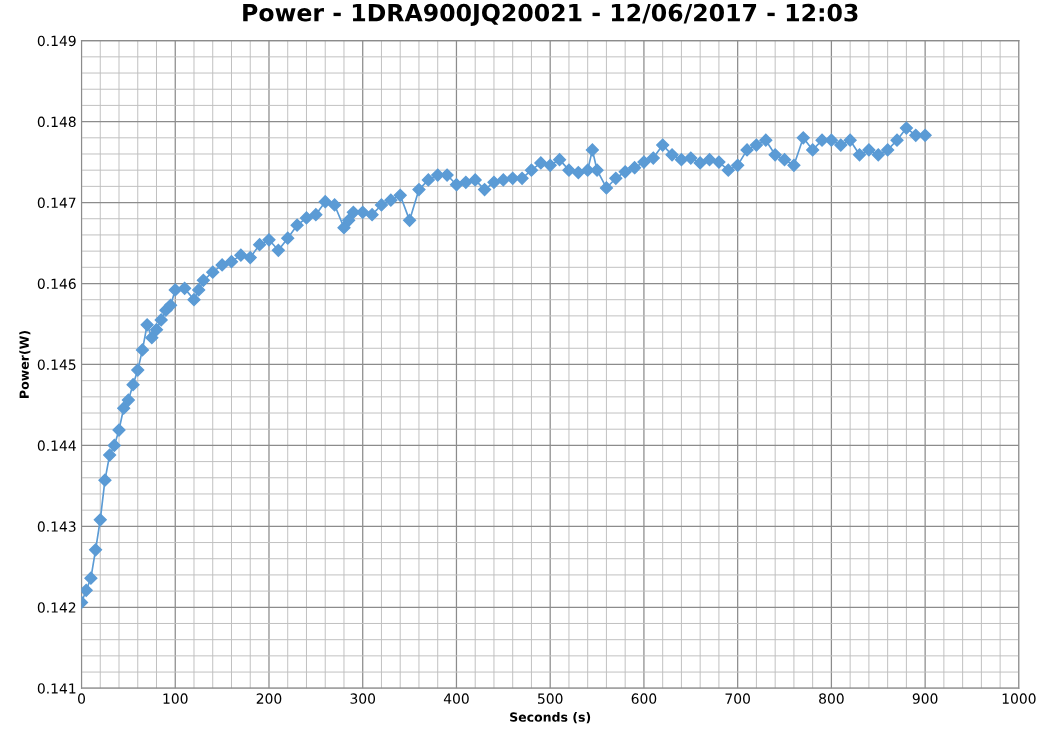 The width and height of the screenshot is (1045, 753). Describe the element at coordinates (56, 688) in the screenshot. I see `y-tick-label: 0.141` at that location.